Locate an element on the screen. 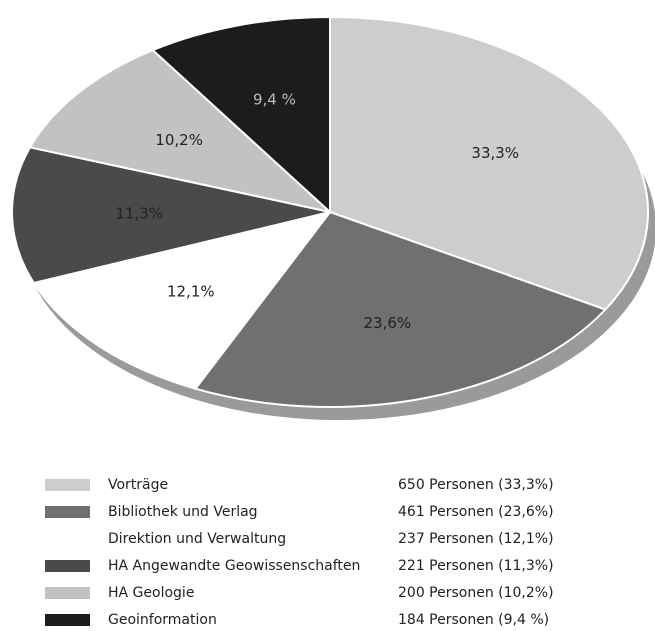  legend-value: 221 Personen (11,3%) is located at coordinates (476, 566).